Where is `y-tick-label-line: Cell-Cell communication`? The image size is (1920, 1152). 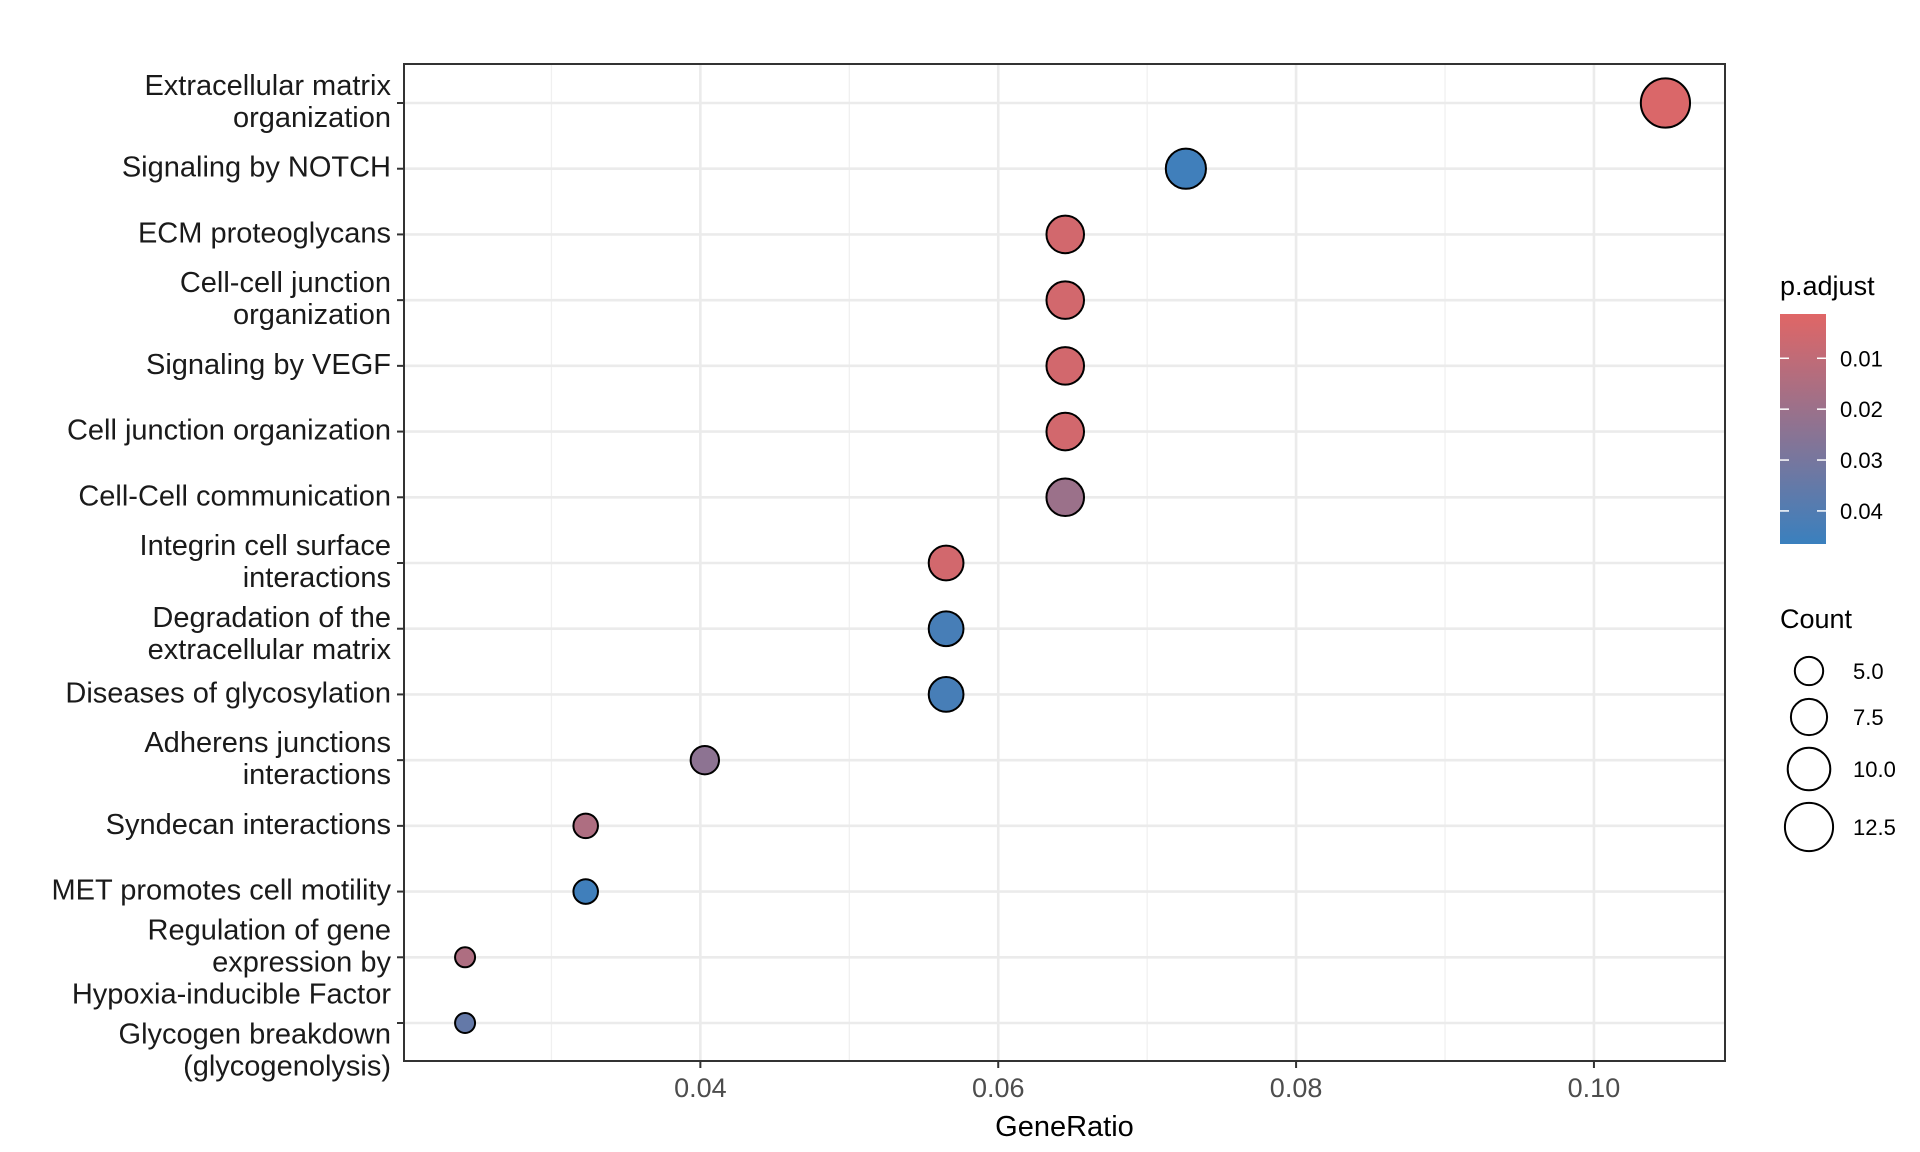 y-tick-label-line: Cell-Cell communication is located at coordinates (234, 496).